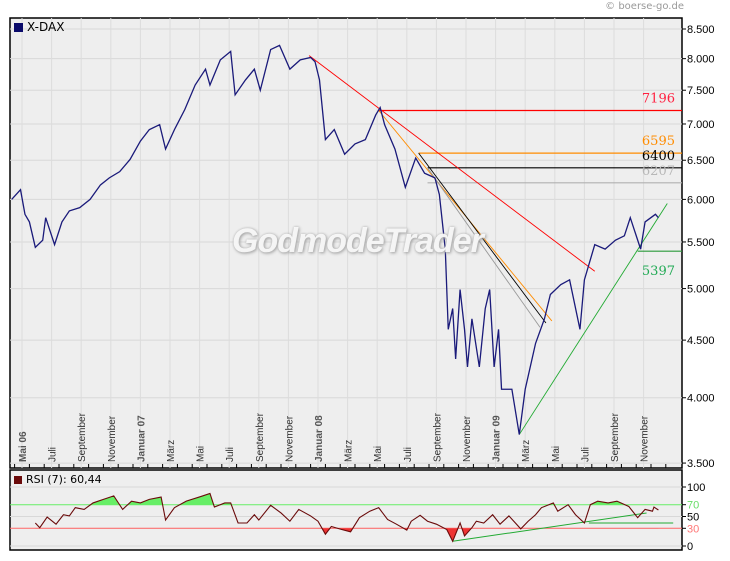 The height and width of the screenshot is (561, 730). Describe the element at coordinates (693, 518) in the screenshot. I see `rsi-y-tick-label: 50` at that location.